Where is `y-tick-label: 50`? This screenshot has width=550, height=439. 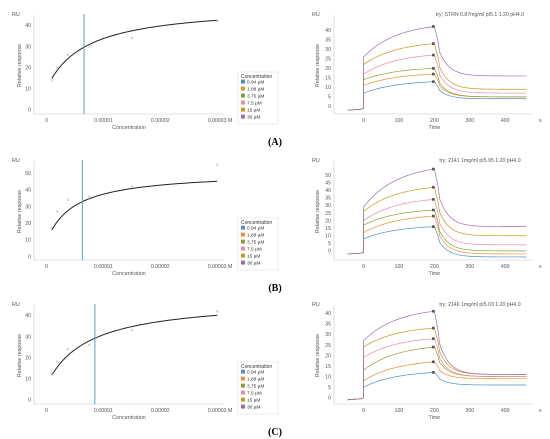
y-tick-label: 50 is located at coordinates (328, 176).